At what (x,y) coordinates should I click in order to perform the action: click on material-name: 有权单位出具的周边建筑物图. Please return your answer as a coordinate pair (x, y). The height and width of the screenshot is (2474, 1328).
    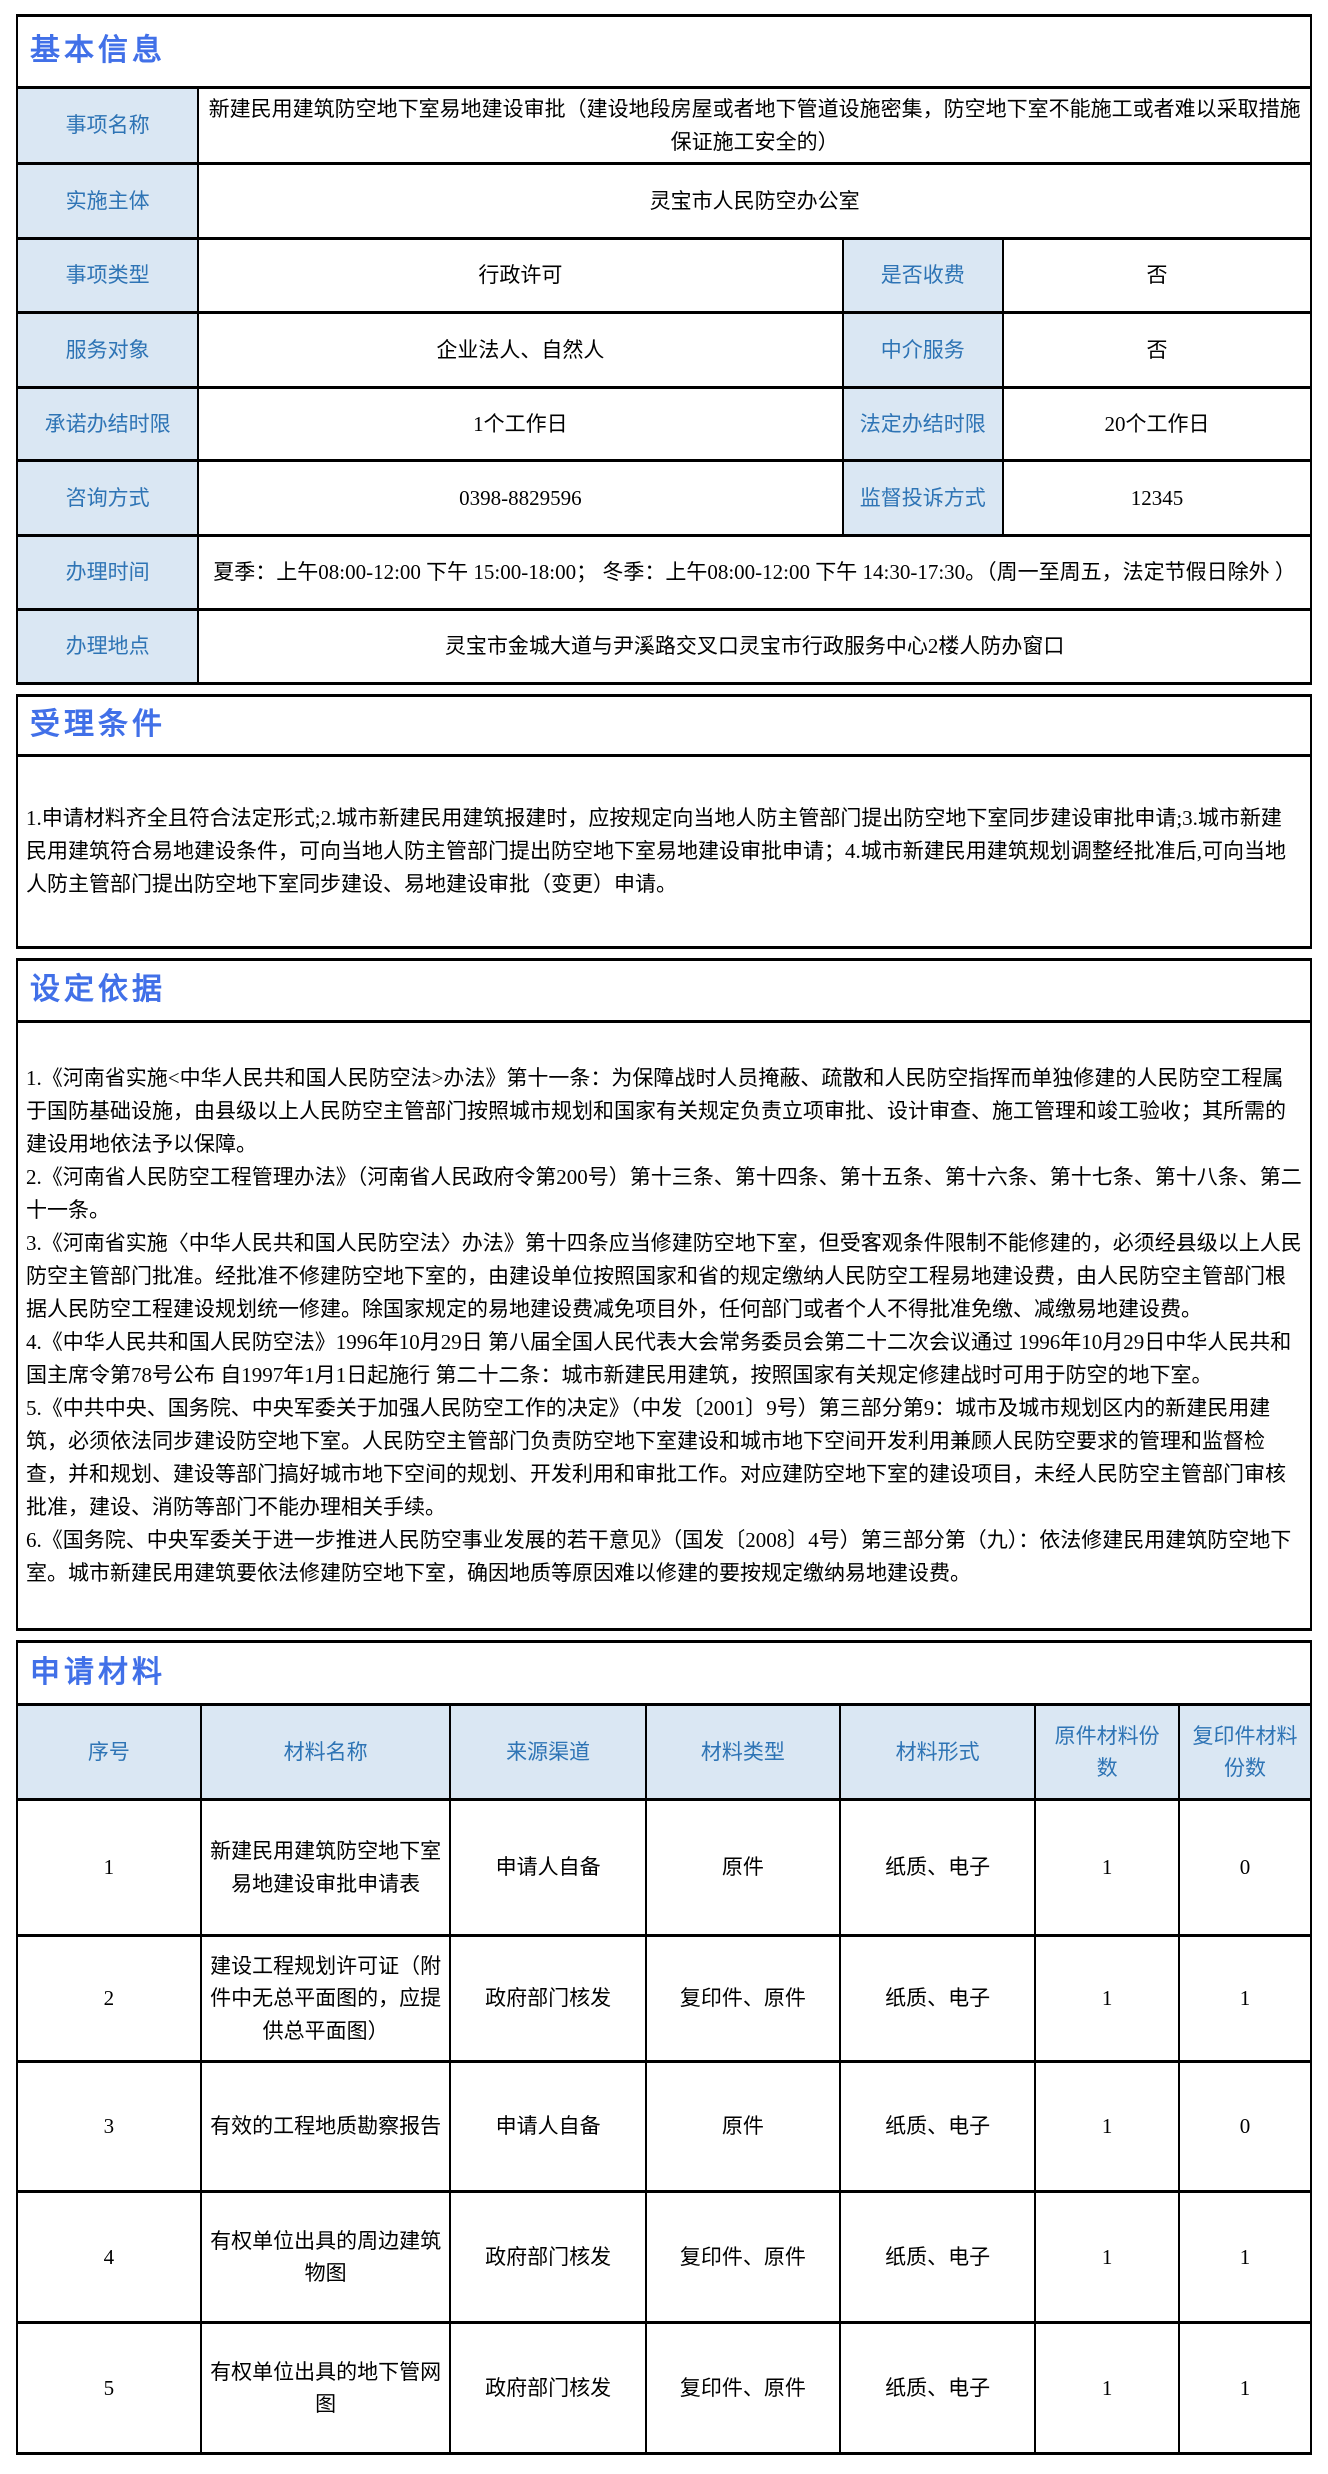
    Looking at the image, I should click on (325, 2257).